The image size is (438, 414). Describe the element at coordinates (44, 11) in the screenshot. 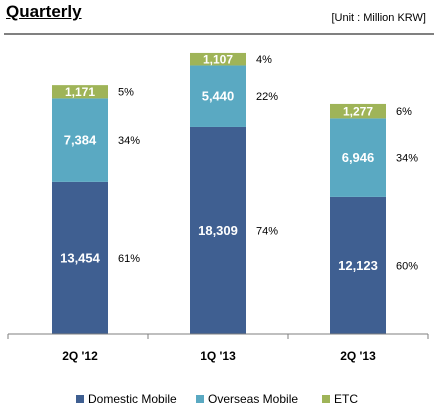

I see `chart-title: Quarterly` at that location.